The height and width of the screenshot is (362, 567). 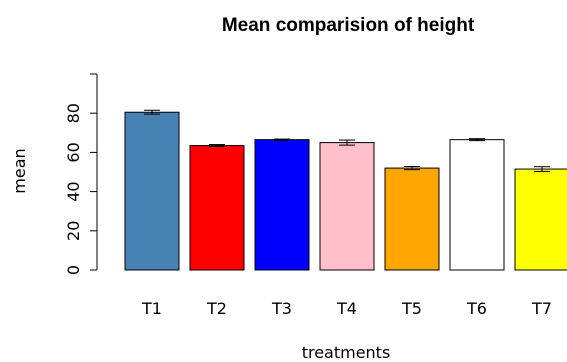 What do you see at coordinates (282, 205) in the screenshot?
I see `bar-t3` at bounding box center [282, 205].